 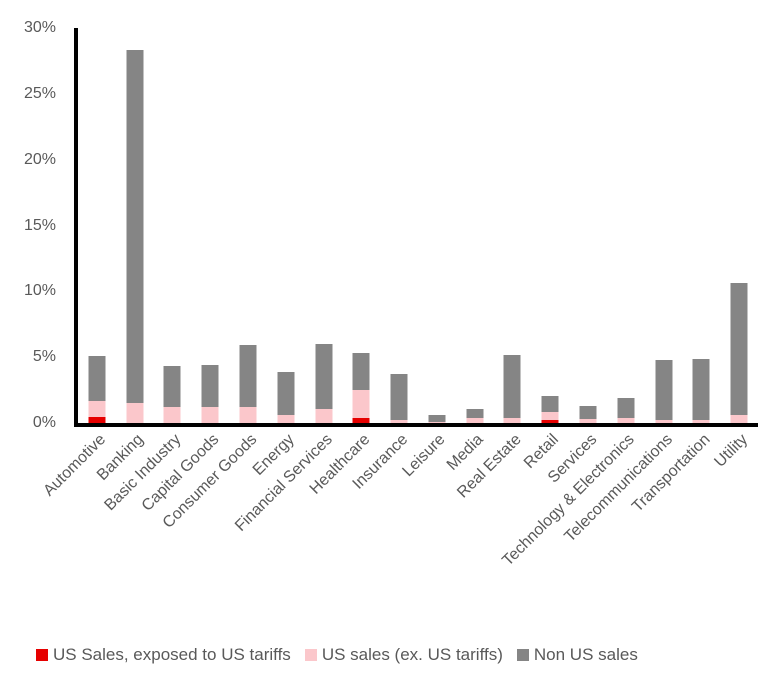 I want to click on y-tick-label: 25%, so click(x=39, y=93).